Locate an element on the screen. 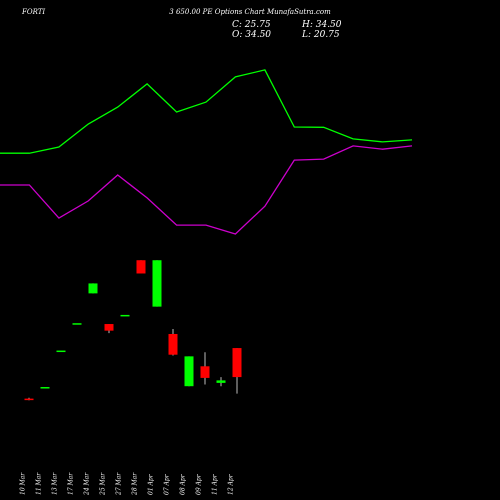  x-tick-label: 11 Mar is located at coordinates (39, 483).